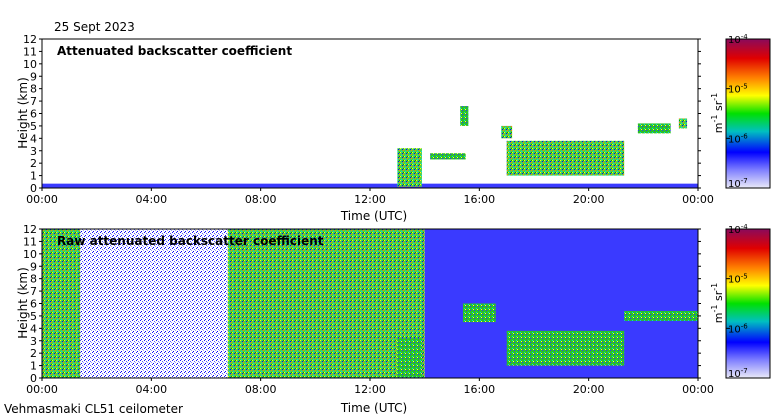 The width and height of the screenshot is (780, 420). What do you see at coordinates (373, 216) in the screenshot?
I see `panel-1-xlabel: Time (UTC)` at bounding box center [373, 216].